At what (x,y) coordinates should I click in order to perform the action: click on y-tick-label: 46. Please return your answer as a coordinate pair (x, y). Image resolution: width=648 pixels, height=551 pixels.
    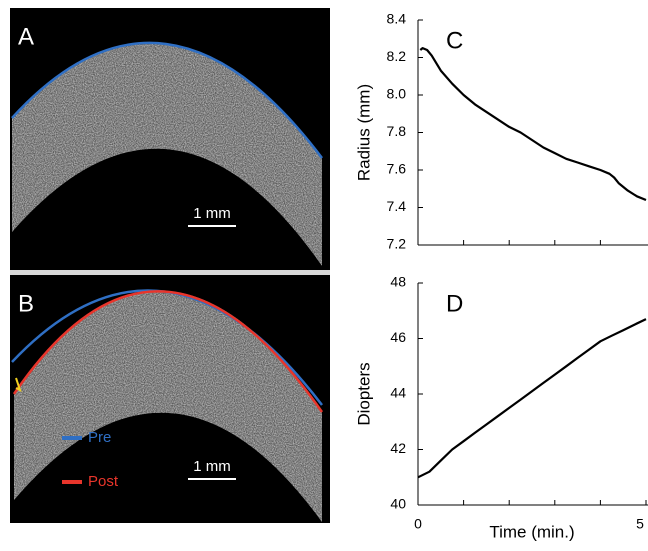
    Looking at the image, I should click on (398, 337).